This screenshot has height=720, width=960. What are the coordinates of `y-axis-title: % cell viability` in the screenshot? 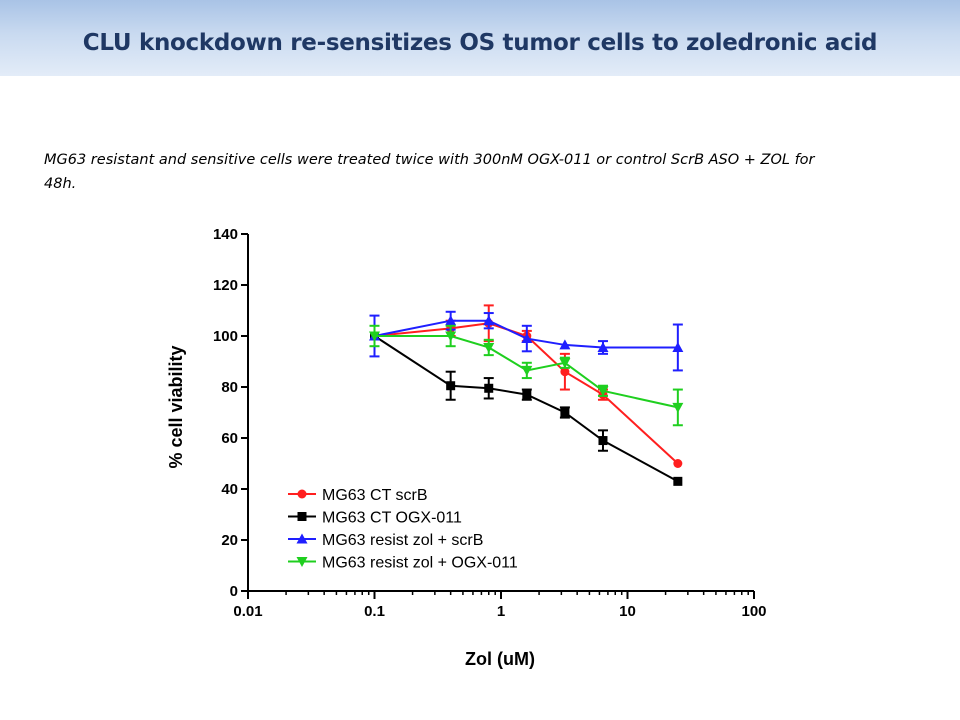 It's located at (176, 406).